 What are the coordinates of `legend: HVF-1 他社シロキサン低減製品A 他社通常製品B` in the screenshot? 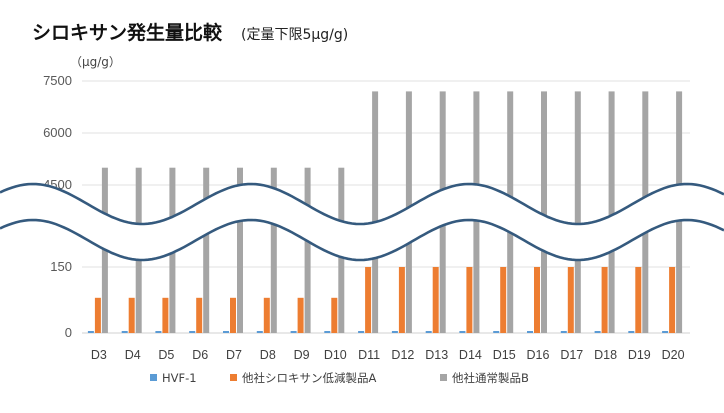 It's located at (339, 378).